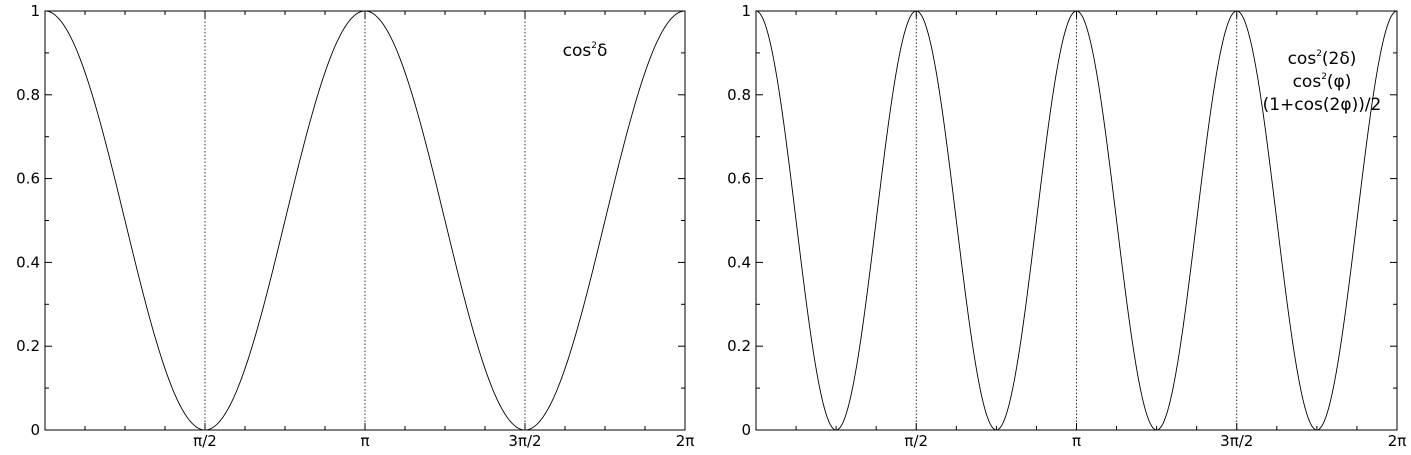 This screenshot has width=1411, height=455. What do you see at coordinates (585, 51) in the screenshot?
I see `legend-entry: cos2δ` at bounding box center [585, 51].